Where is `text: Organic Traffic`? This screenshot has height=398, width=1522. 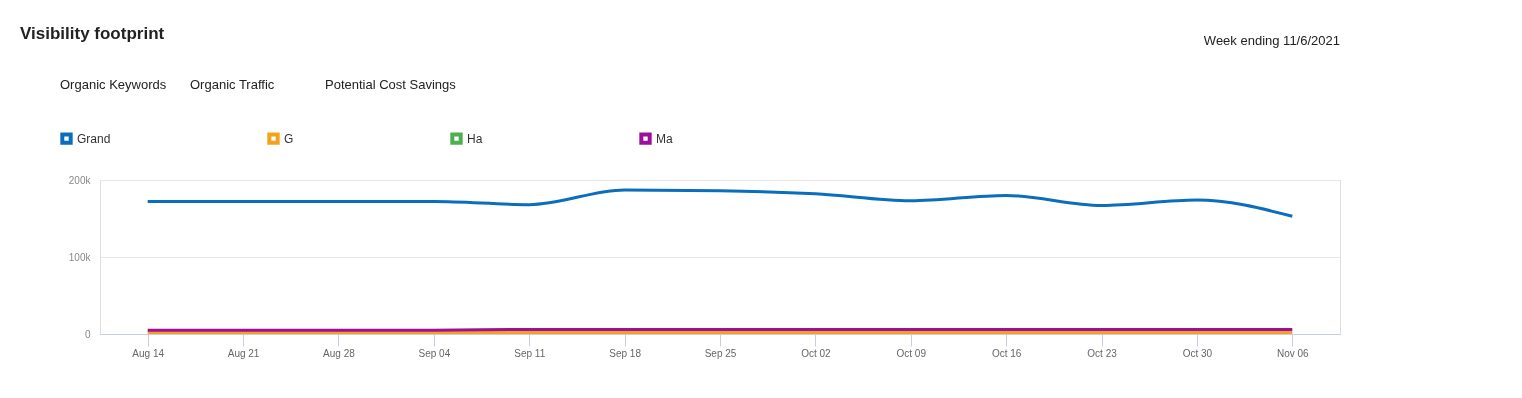
text: Organic Traffic is located at coordinates (232, 84).